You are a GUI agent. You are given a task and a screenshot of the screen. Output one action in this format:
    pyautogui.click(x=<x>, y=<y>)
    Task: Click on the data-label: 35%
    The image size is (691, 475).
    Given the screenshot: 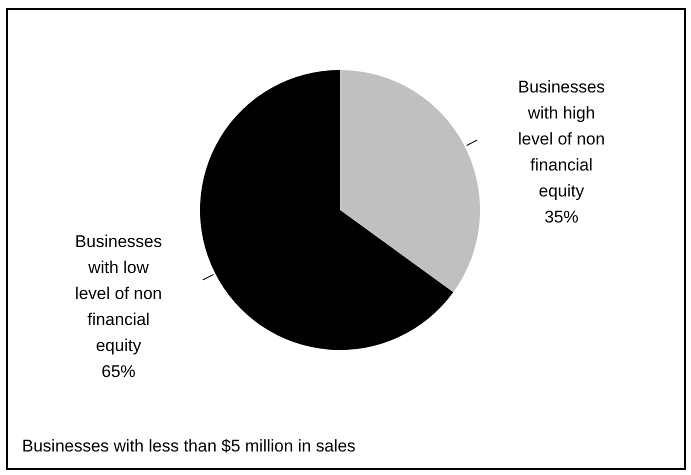 What is the action you would take?
    pyautogui.click(x=561, y=217)
    